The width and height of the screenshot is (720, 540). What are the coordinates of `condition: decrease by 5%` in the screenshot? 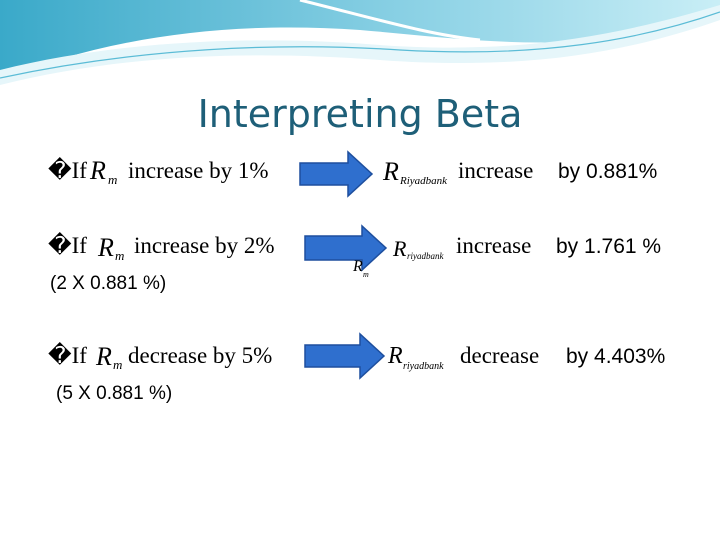 It's located at (200, 355).